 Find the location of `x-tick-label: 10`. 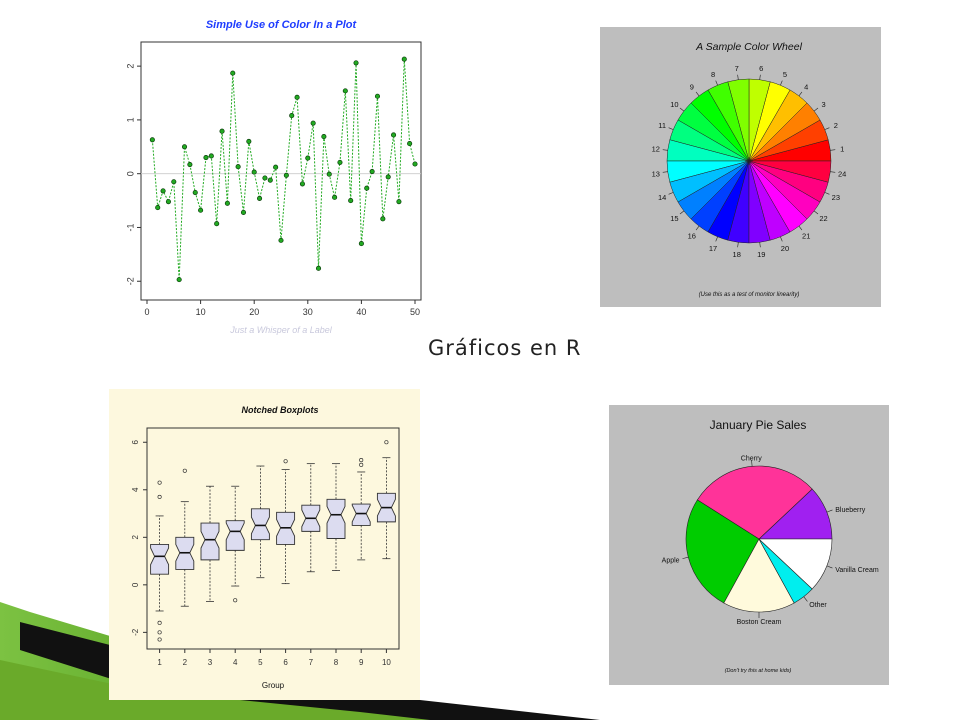

x-tick-label: 10 is located at coordinates (386, 662).